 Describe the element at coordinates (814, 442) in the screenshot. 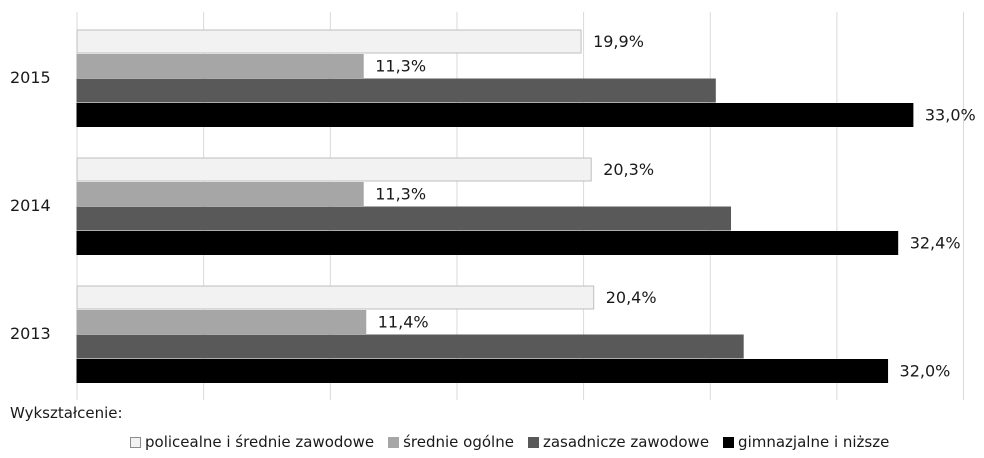

I see `legend-label: gimnazjalne i niższe` at that location.